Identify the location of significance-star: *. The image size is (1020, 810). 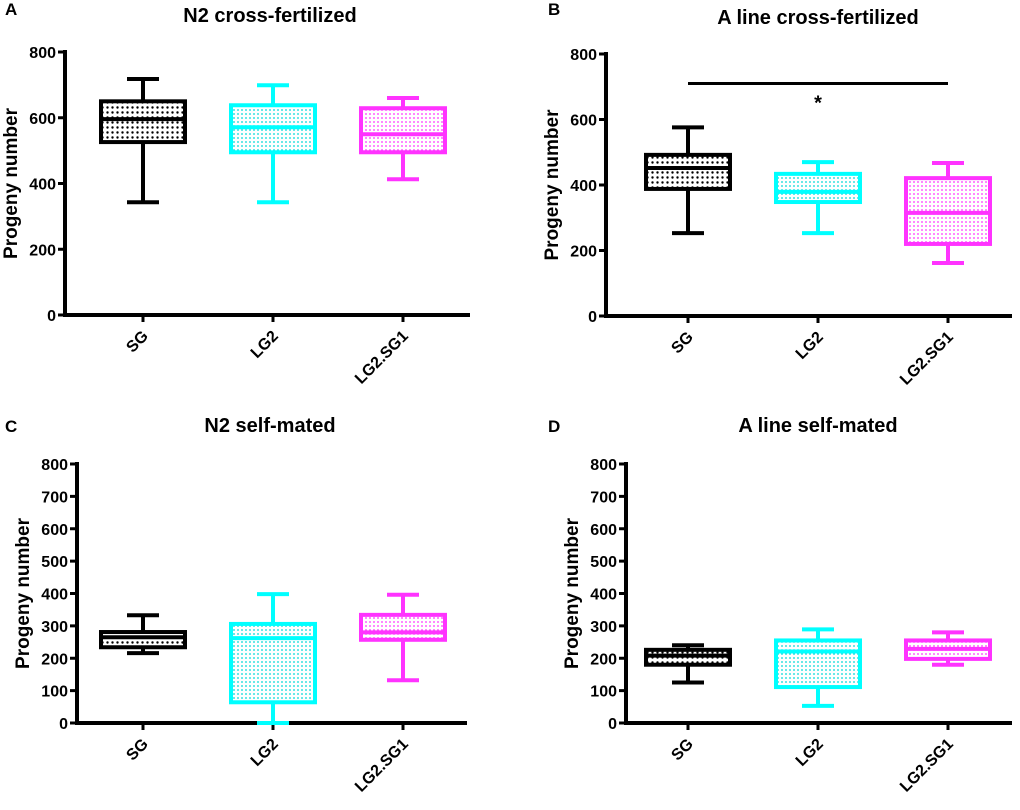
(818, 103).